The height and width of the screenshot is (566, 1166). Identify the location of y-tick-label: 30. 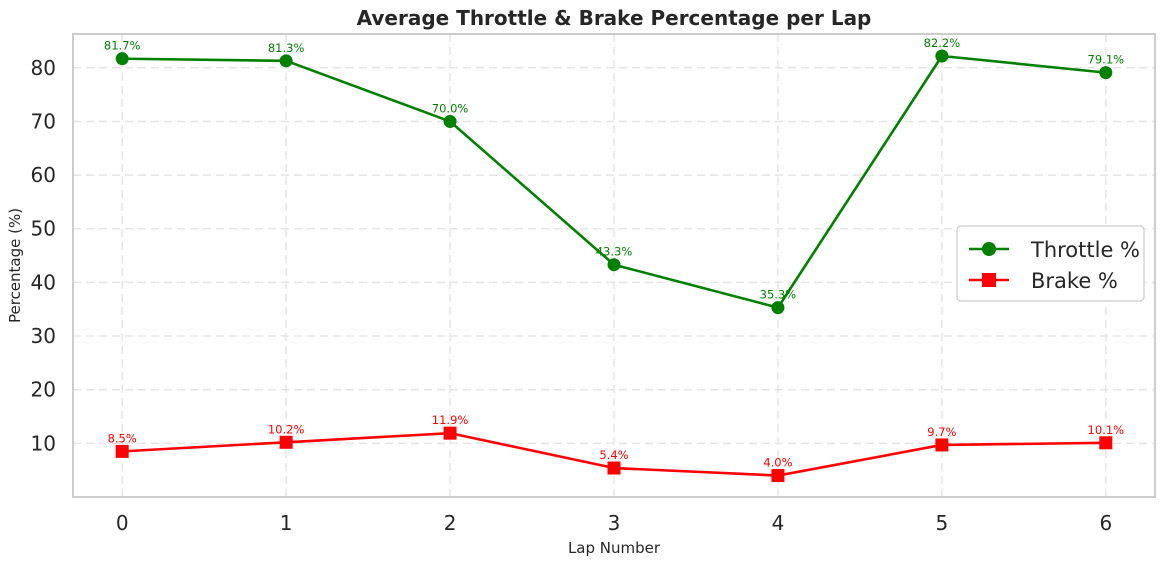
(43, 336).